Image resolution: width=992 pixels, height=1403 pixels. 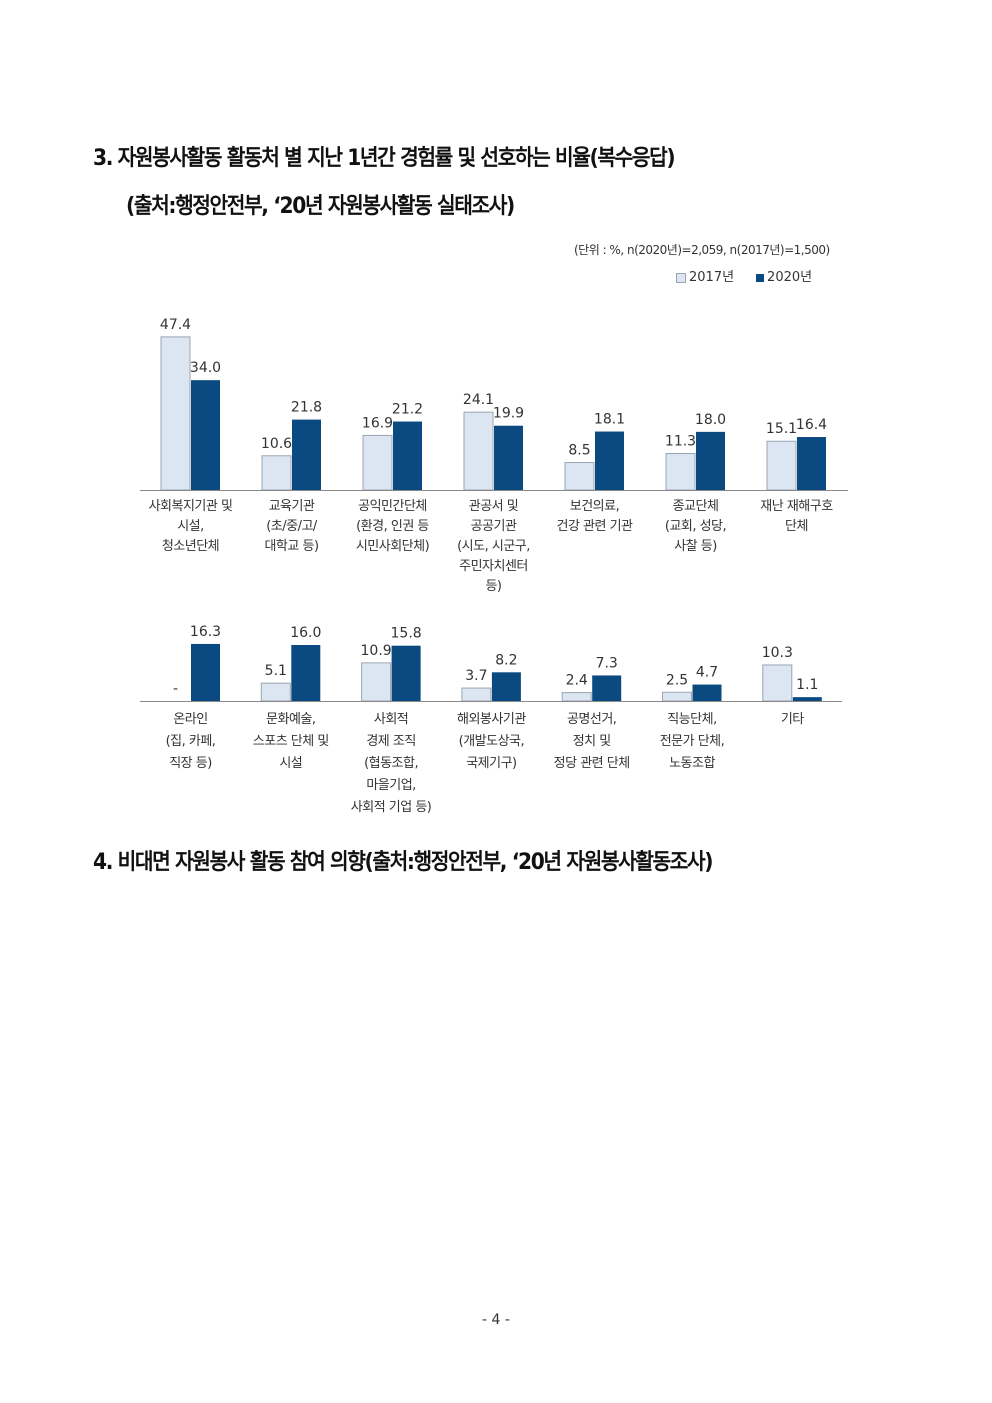 I want to click on category-label: 보건의료,, so click(x=594, y=506).